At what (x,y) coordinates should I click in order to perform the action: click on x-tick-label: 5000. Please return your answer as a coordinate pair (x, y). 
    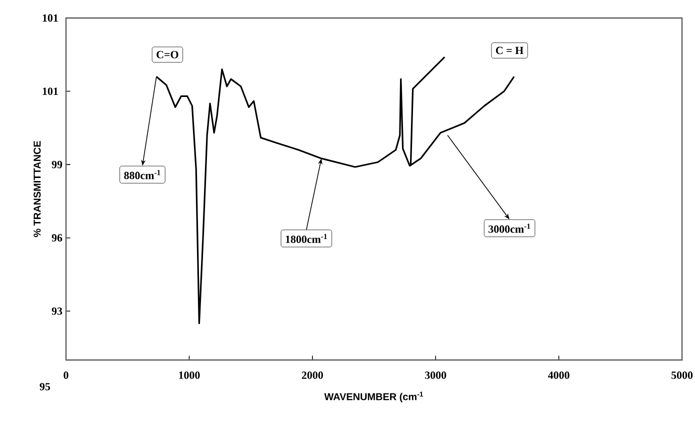
    Looking at the image, I should click on (682, 375).